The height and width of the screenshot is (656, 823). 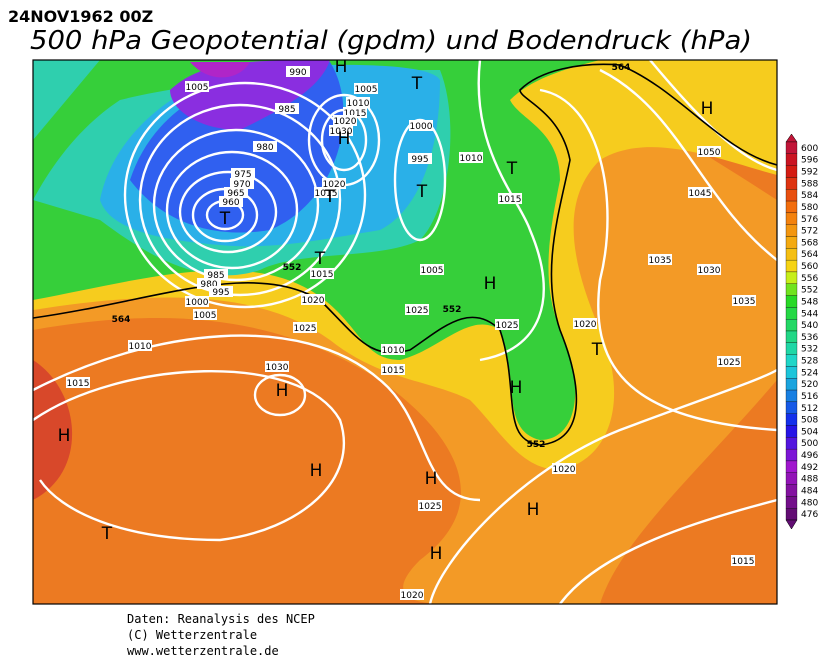 I want to click on legend-label: 480, so click(x=809, y=503).